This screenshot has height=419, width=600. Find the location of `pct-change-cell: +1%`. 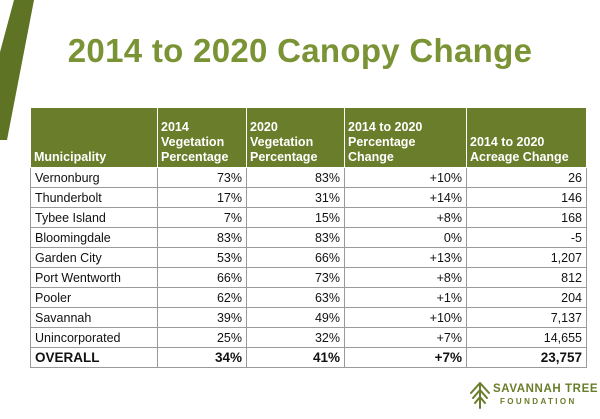

pct-change-cell: +1% is located at coordinates (405, 297).